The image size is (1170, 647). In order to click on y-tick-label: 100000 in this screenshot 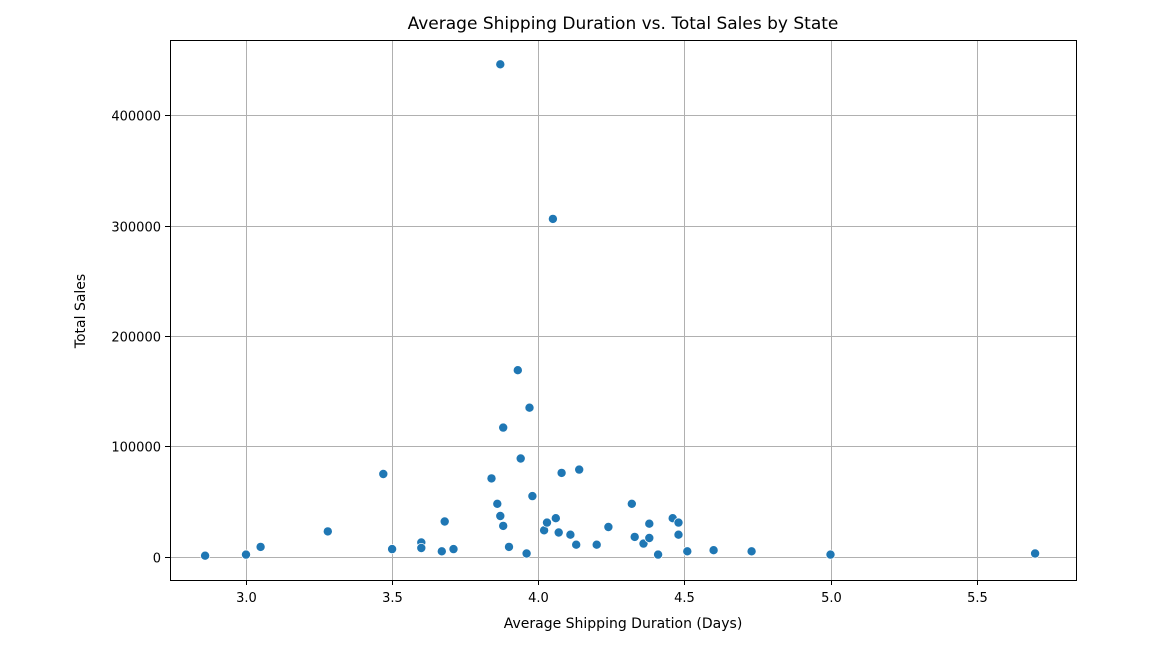, I will do `click(136, 448)`.